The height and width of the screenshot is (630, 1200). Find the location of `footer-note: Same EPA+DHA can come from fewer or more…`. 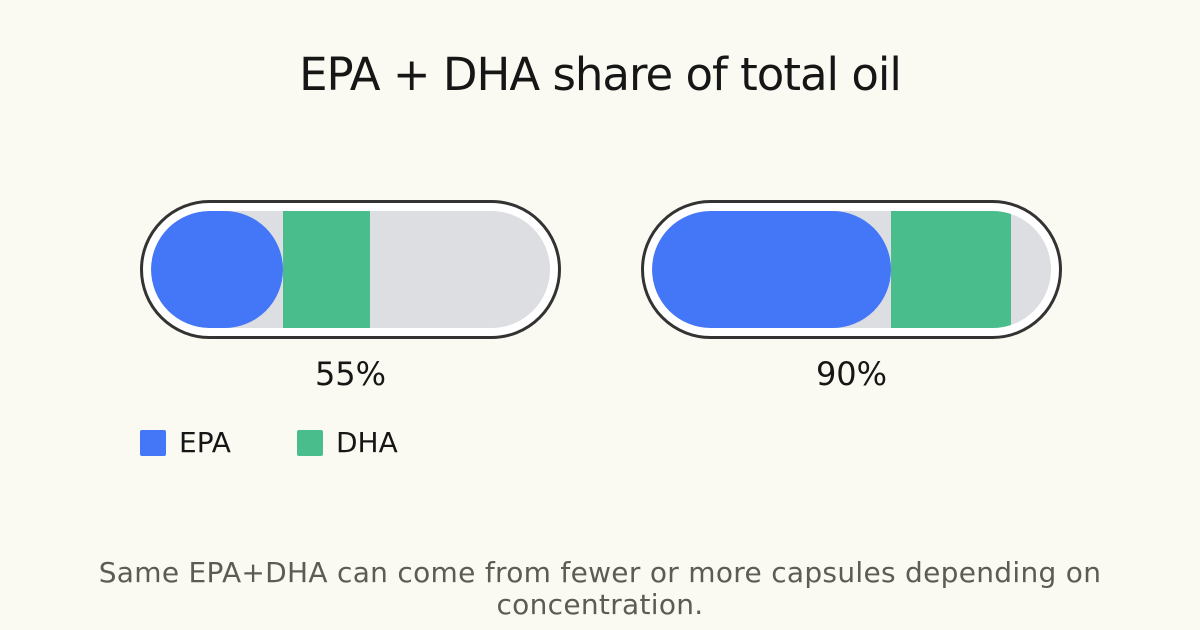

footer-note: Same EPA+DHA can come from fewer or more… is located at coordinates (600, 589).